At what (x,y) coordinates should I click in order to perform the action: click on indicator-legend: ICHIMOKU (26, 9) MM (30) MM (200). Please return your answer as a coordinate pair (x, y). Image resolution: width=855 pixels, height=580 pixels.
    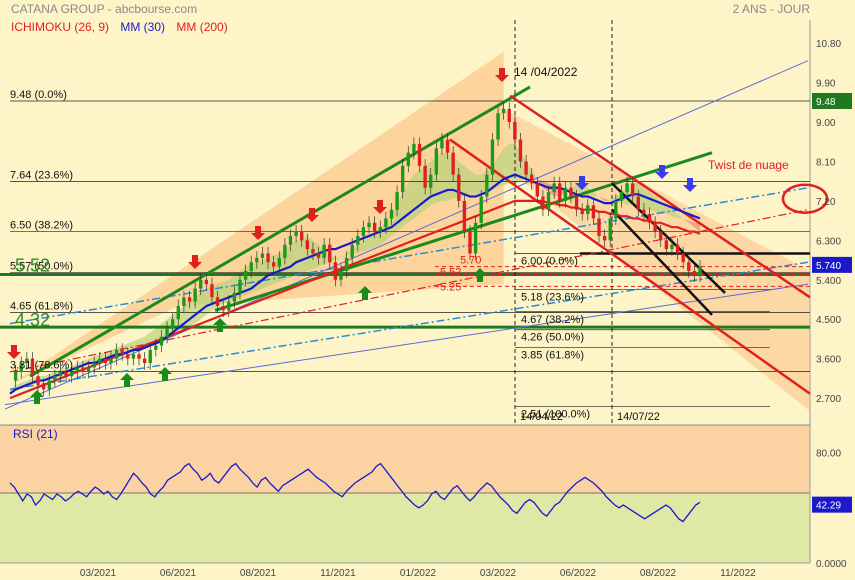
    Looking at the image, I should click on (119, 27).